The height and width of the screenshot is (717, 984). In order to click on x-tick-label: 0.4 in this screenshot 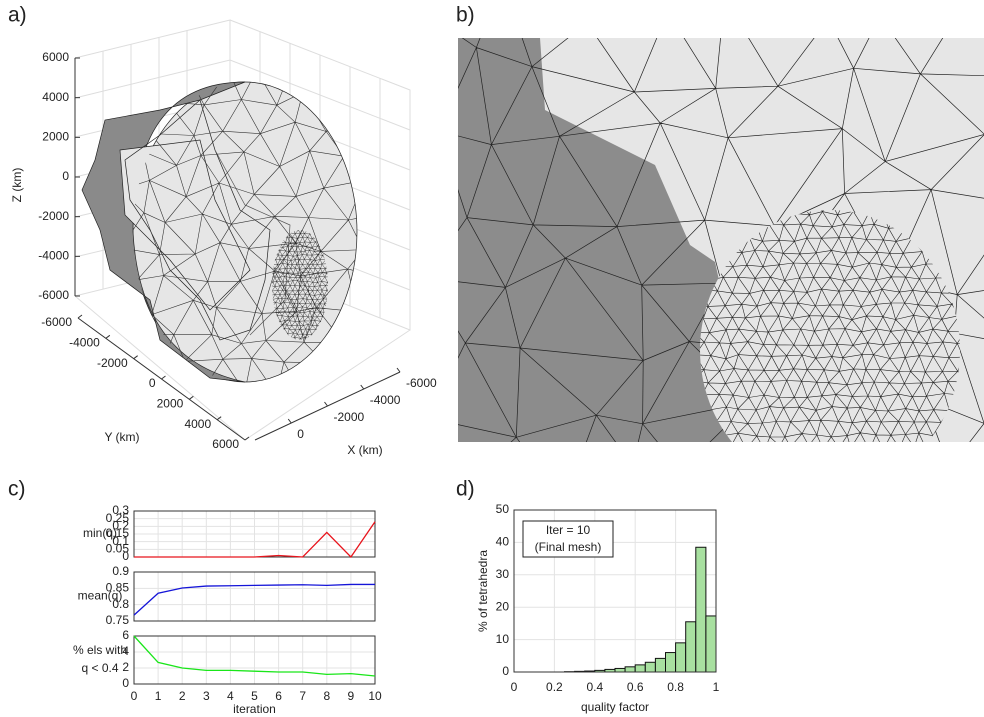, I will do `click(594, 687)`.